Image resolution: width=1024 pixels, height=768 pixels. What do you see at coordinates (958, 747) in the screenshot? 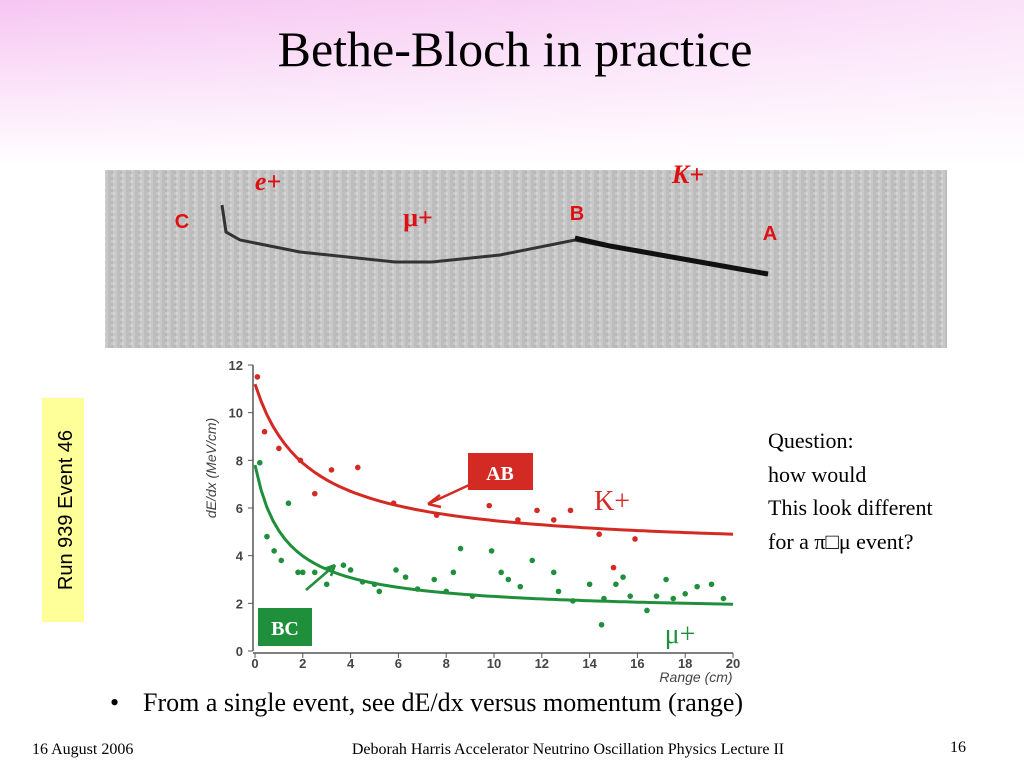
I see `footer-page: 16` at bounding box center [958, 747].